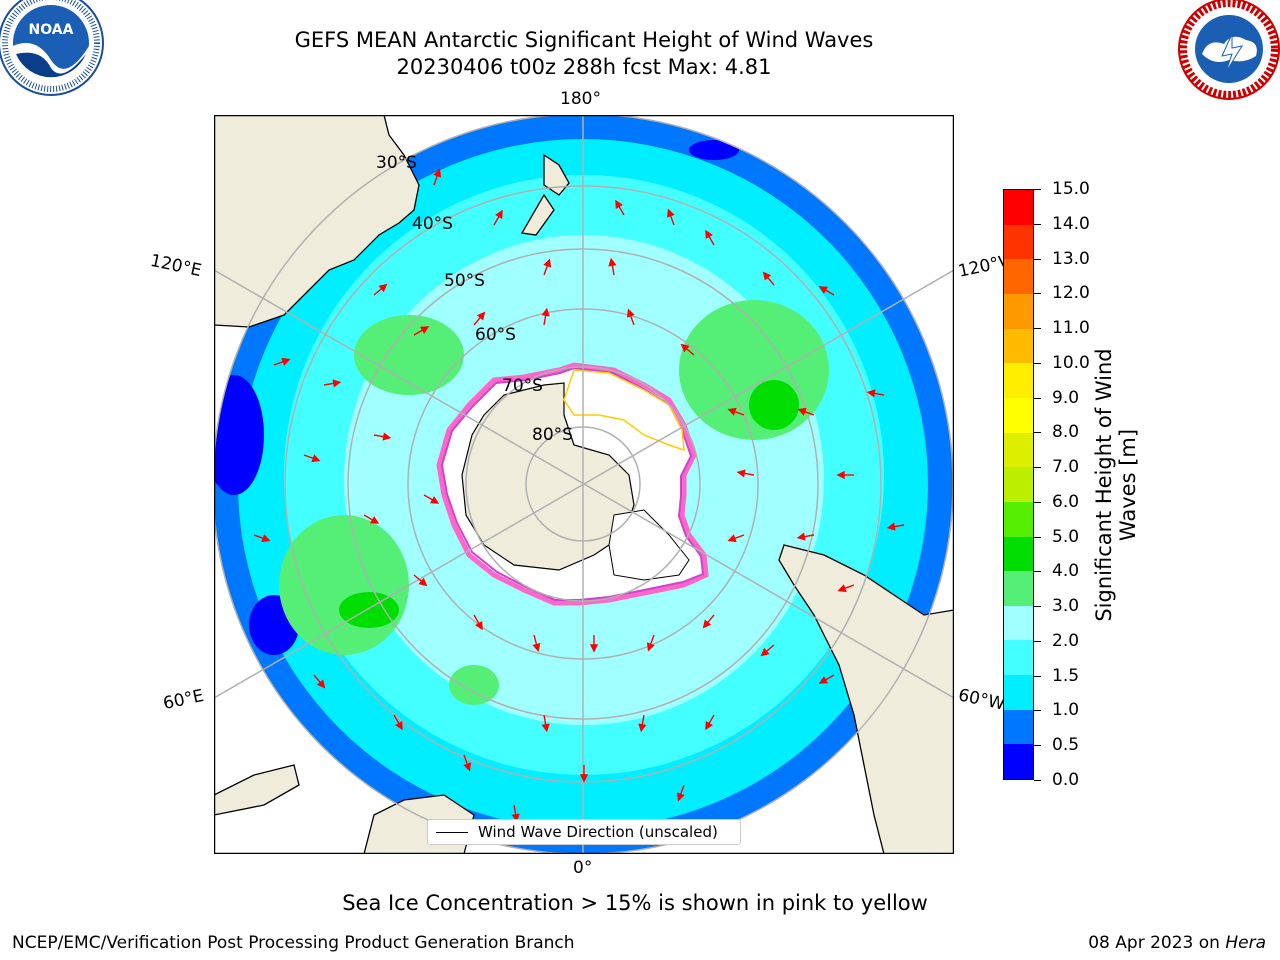 The image size is (1280, 960). Describe the element at coordinates (176, 266) in the screenshot. I see `lon-label-120e: 120°E` at that location.